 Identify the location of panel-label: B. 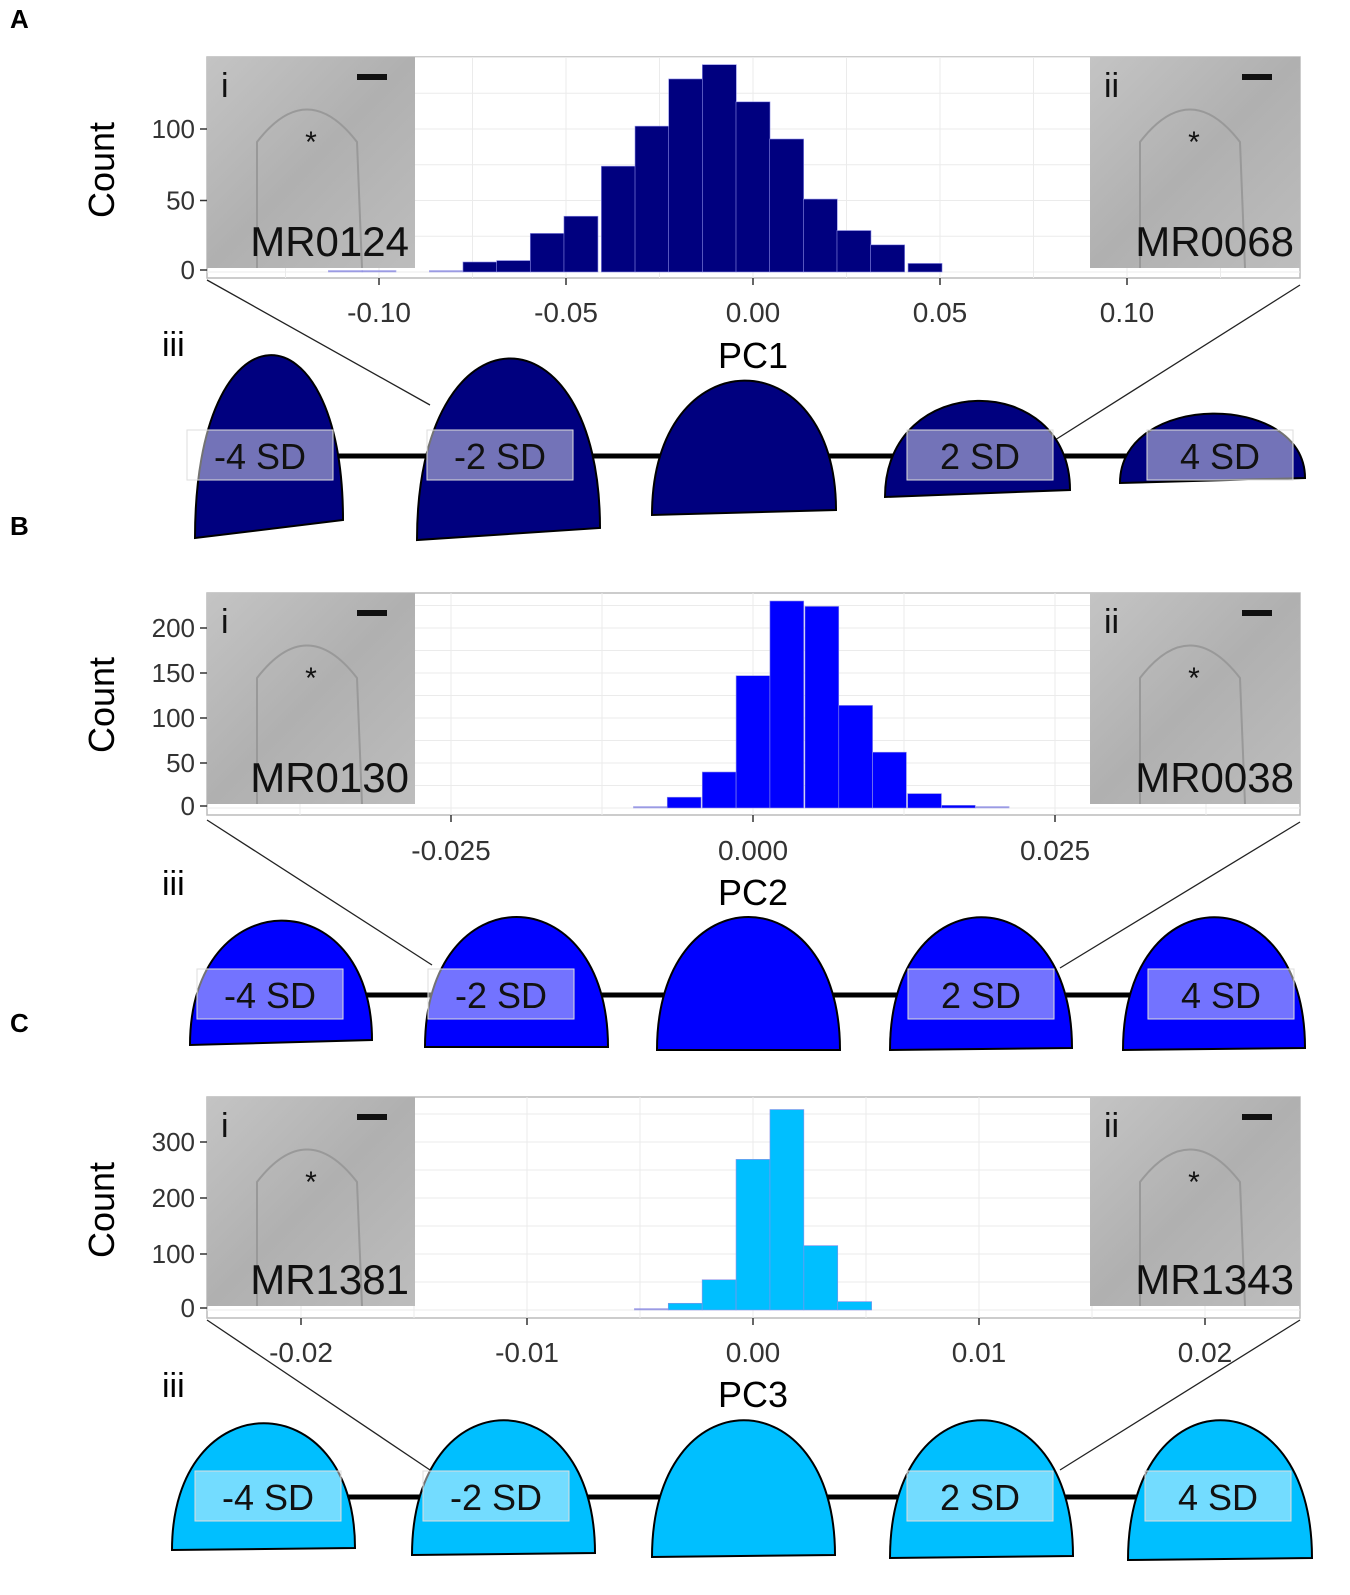
(19, 526).